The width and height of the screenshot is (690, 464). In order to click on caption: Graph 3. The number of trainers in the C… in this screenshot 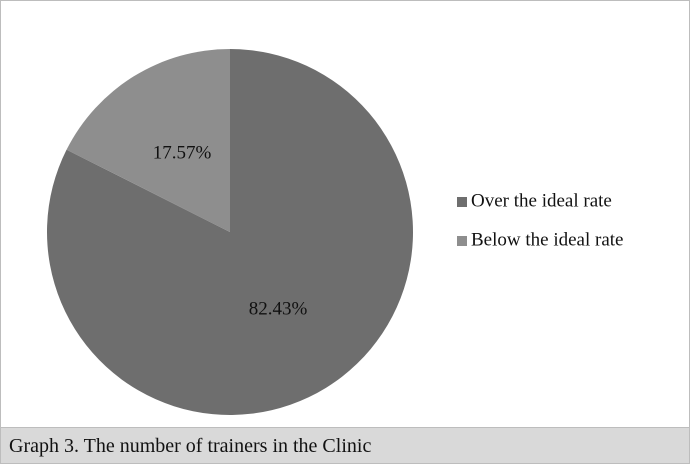, I will do `click(345, 445)`.